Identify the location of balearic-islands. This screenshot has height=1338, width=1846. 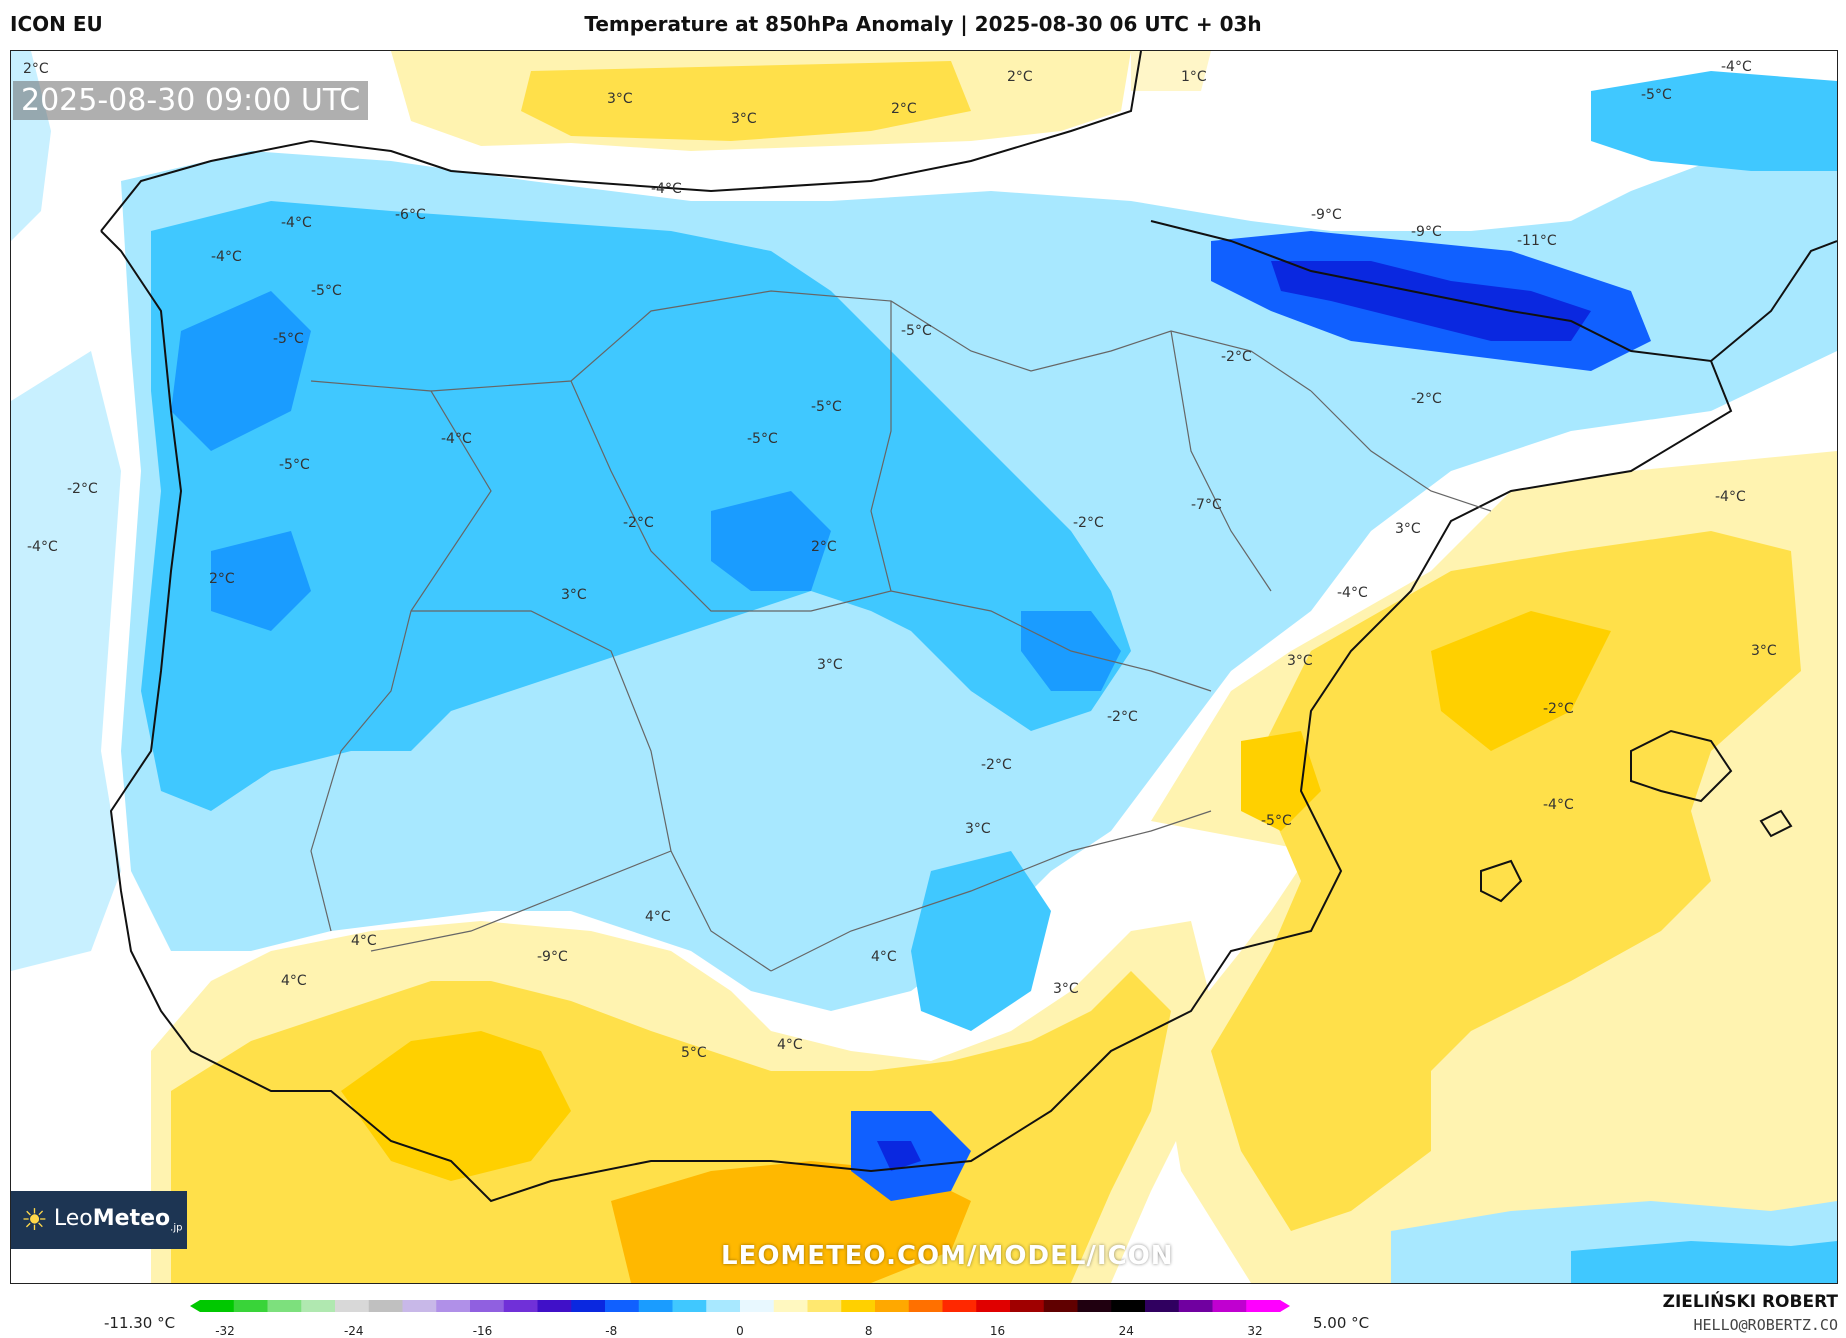
(1636, 816).